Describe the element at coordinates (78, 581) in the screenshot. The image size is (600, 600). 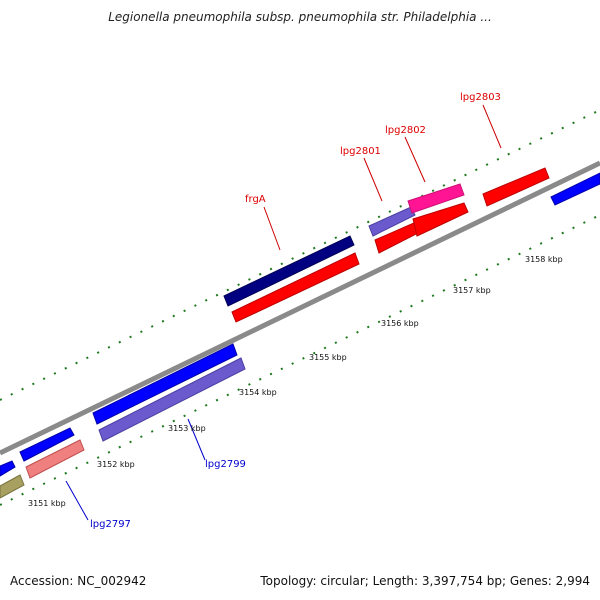
I see `accession-label: Accession: NC_002942` at that location.